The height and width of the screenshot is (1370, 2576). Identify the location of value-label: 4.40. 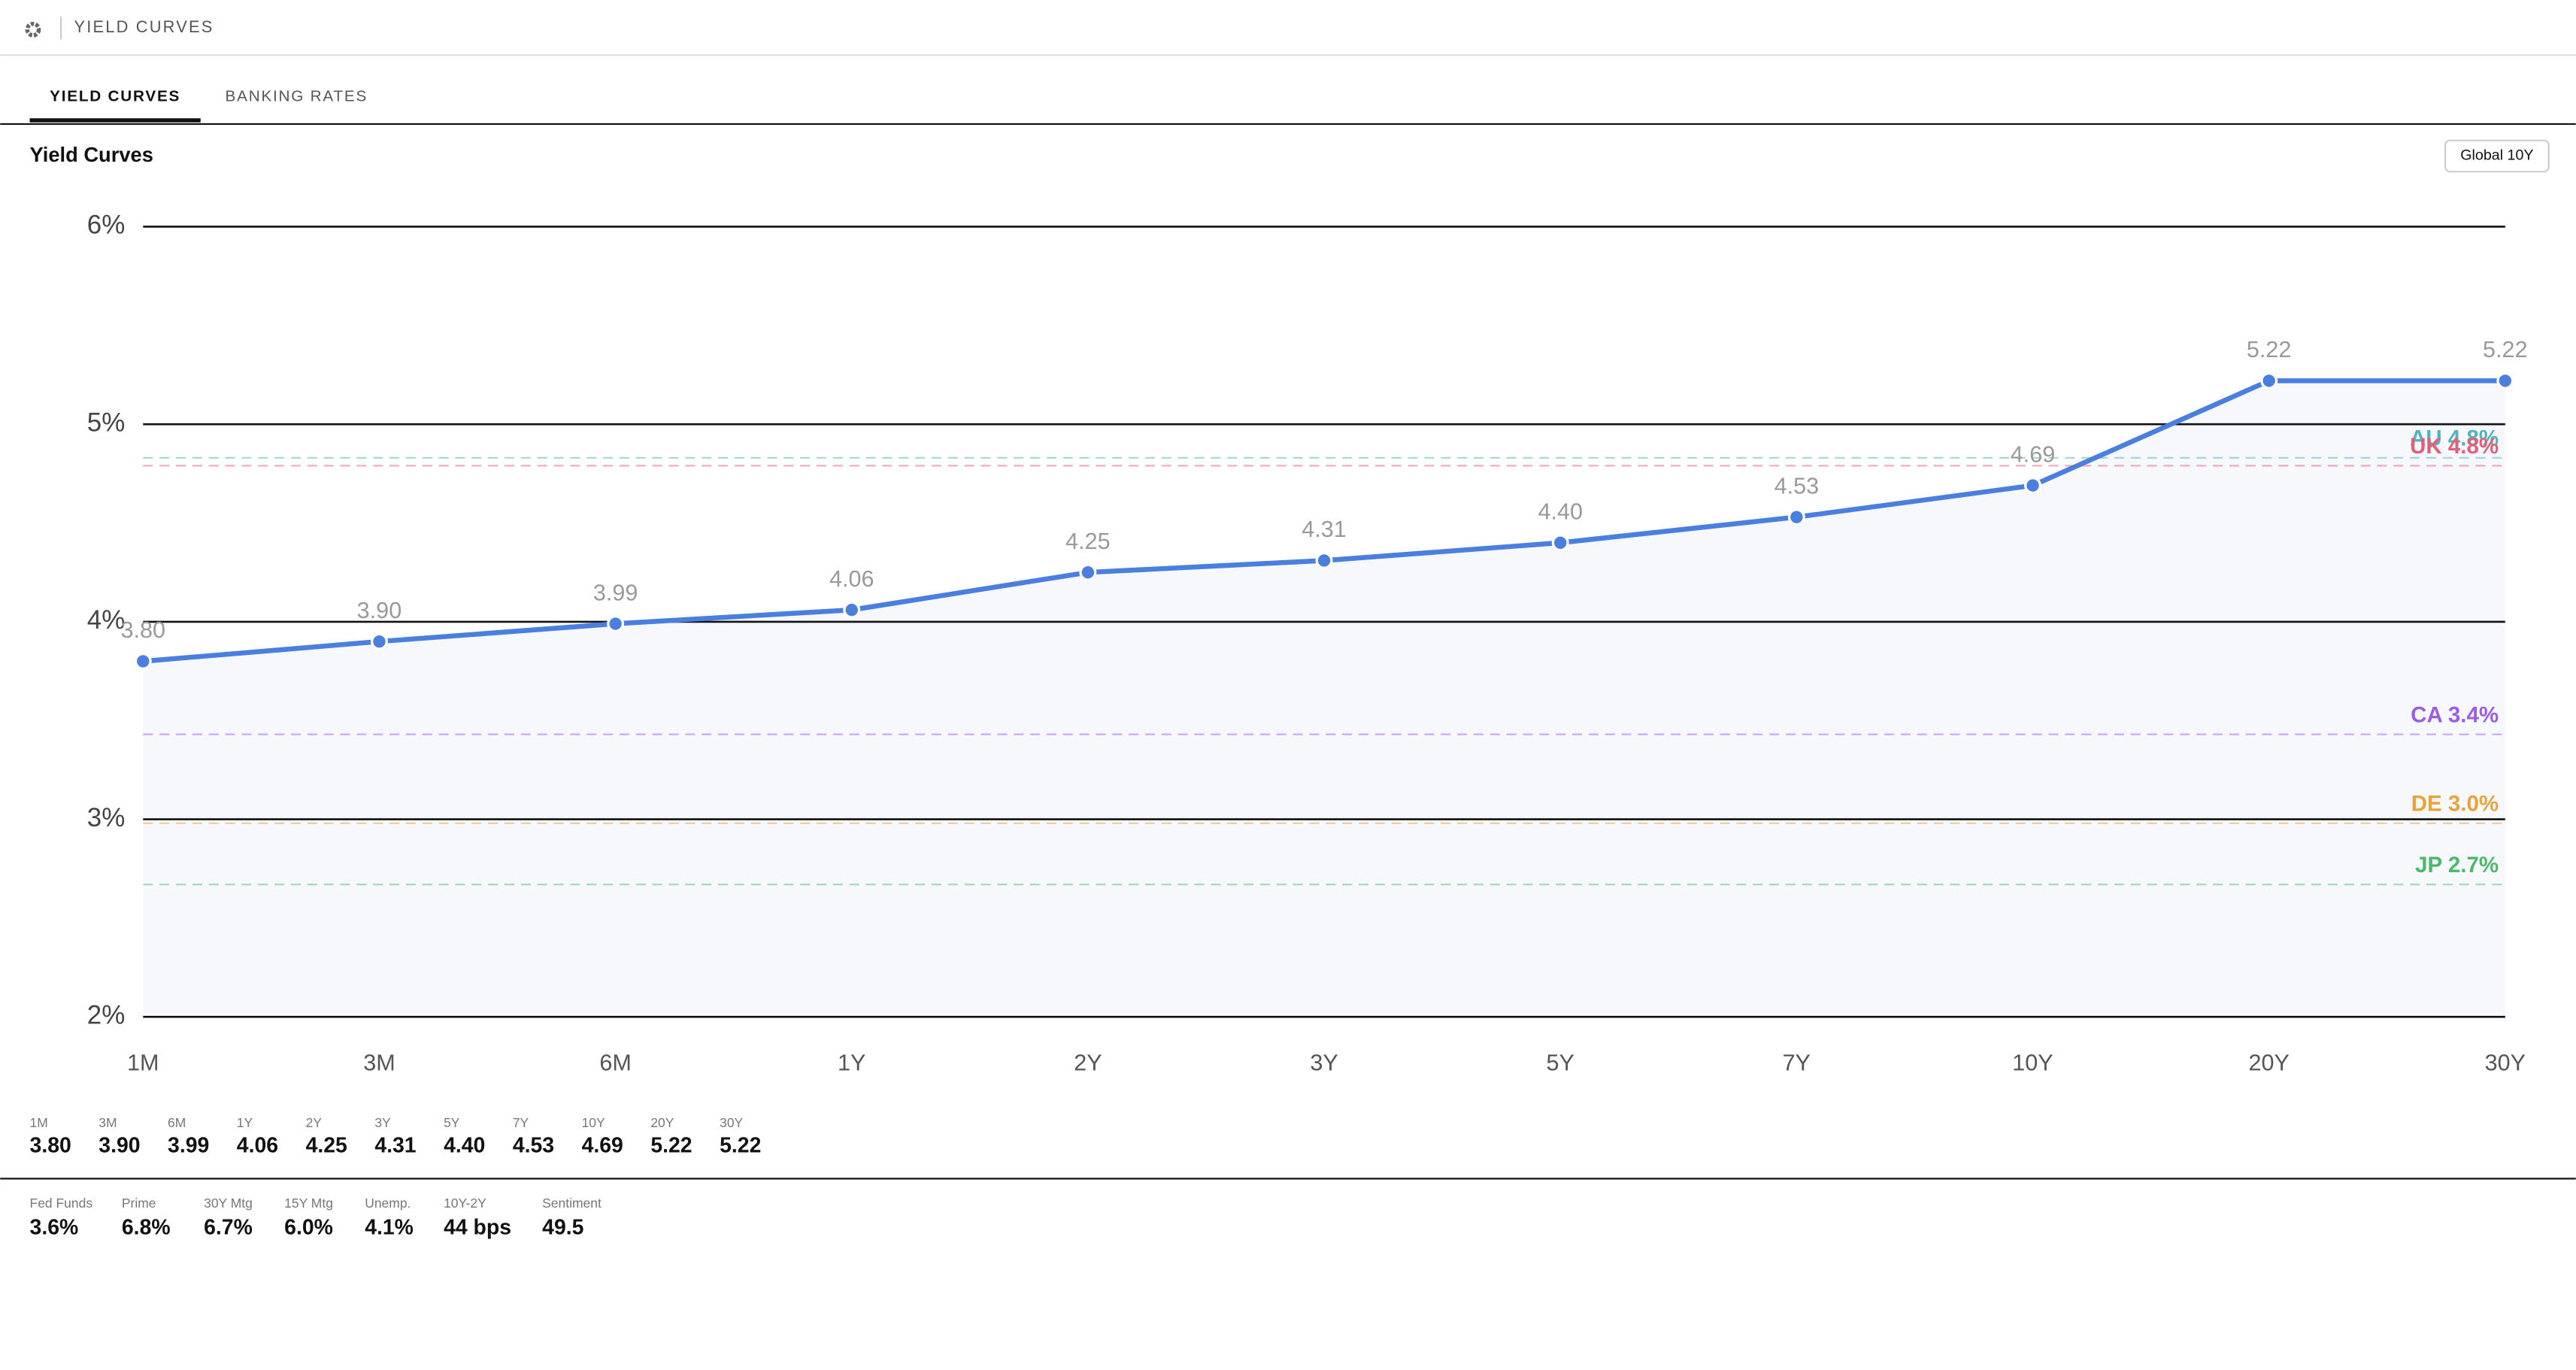
(1560, 512).